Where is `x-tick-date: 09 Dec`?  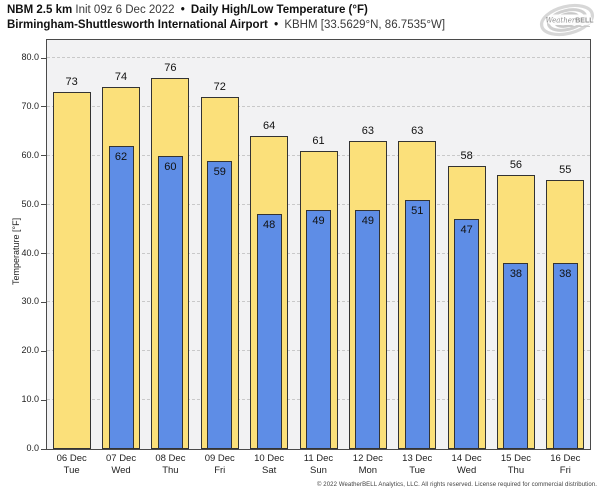 x-tick-date: 09 Dec is located at coordinates (219, 458).